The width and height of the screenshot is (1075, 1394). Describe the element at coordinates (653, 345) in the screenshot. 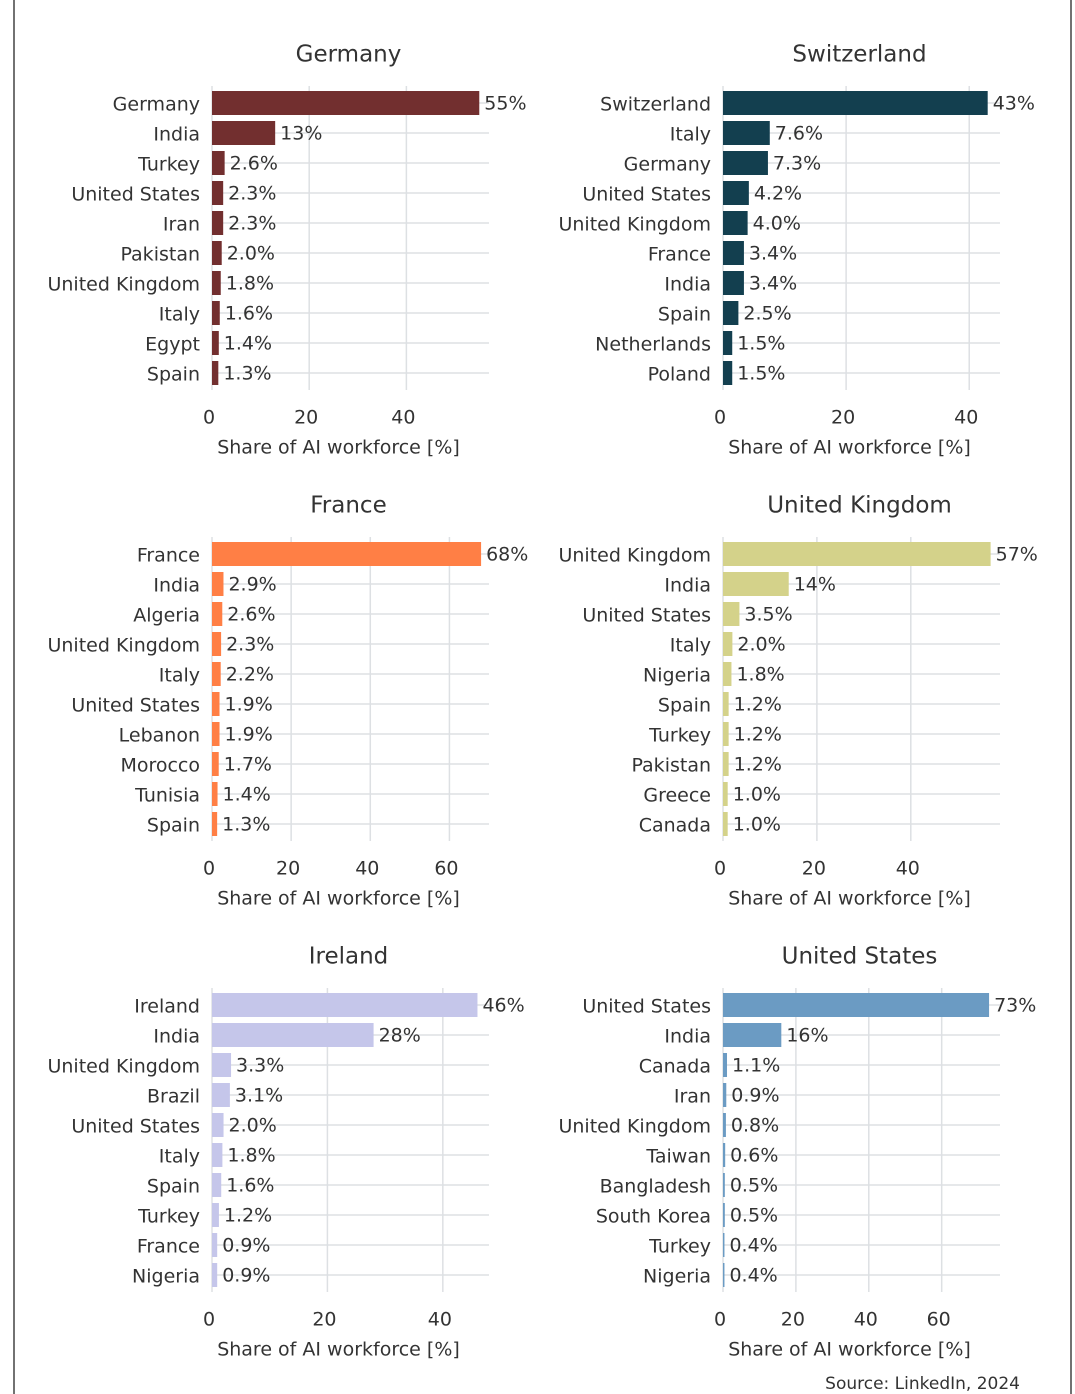

I see `category-label: Netherlands` at that location.